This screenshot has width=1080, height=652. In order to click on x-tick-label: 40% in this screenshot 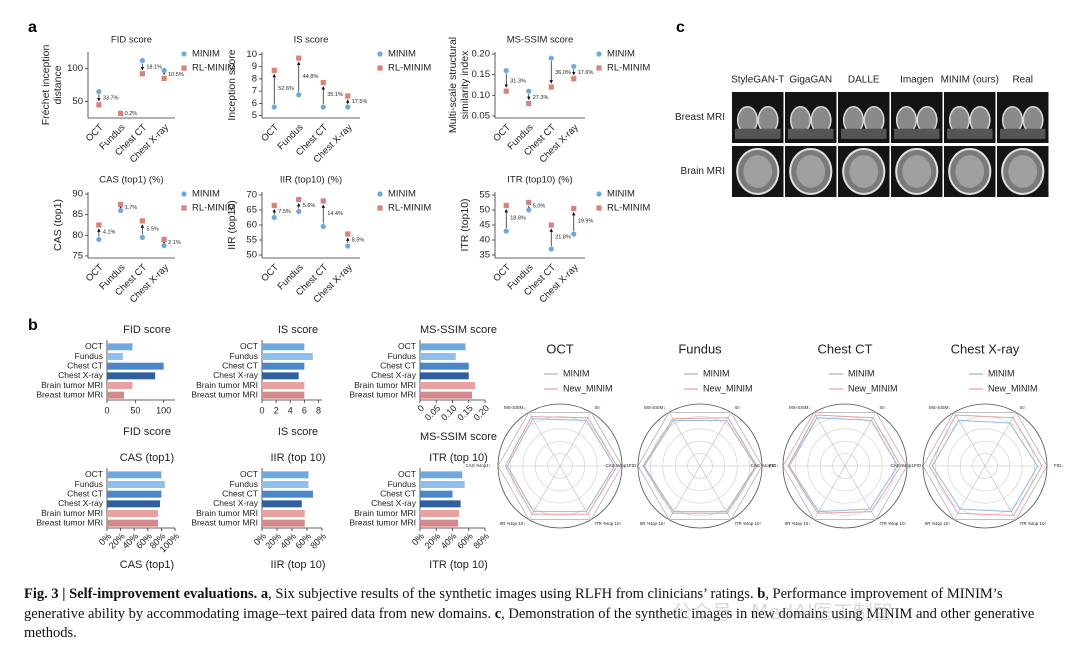, I will do `click(449, 541)`.